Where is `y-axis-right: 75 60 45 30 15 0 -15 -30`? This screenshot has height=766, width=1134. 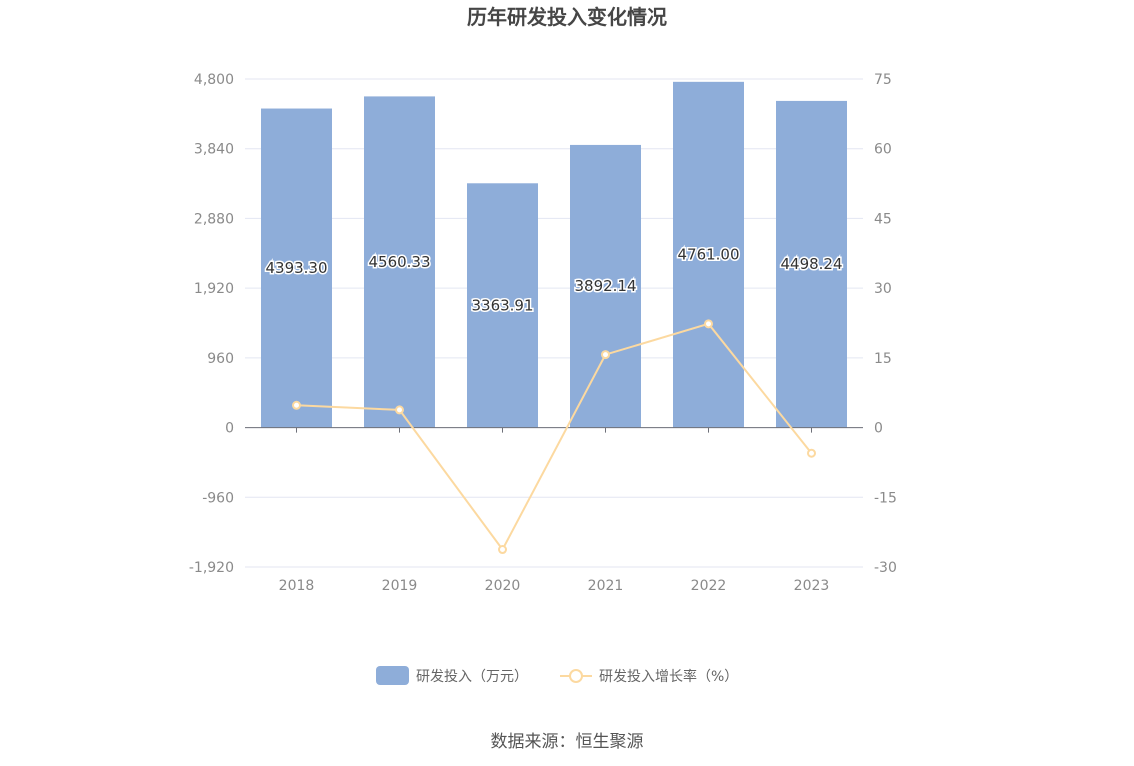
y-axis-right: 75 60 45 30 15 0 -15 -30 is located at coordinates (885, 324).